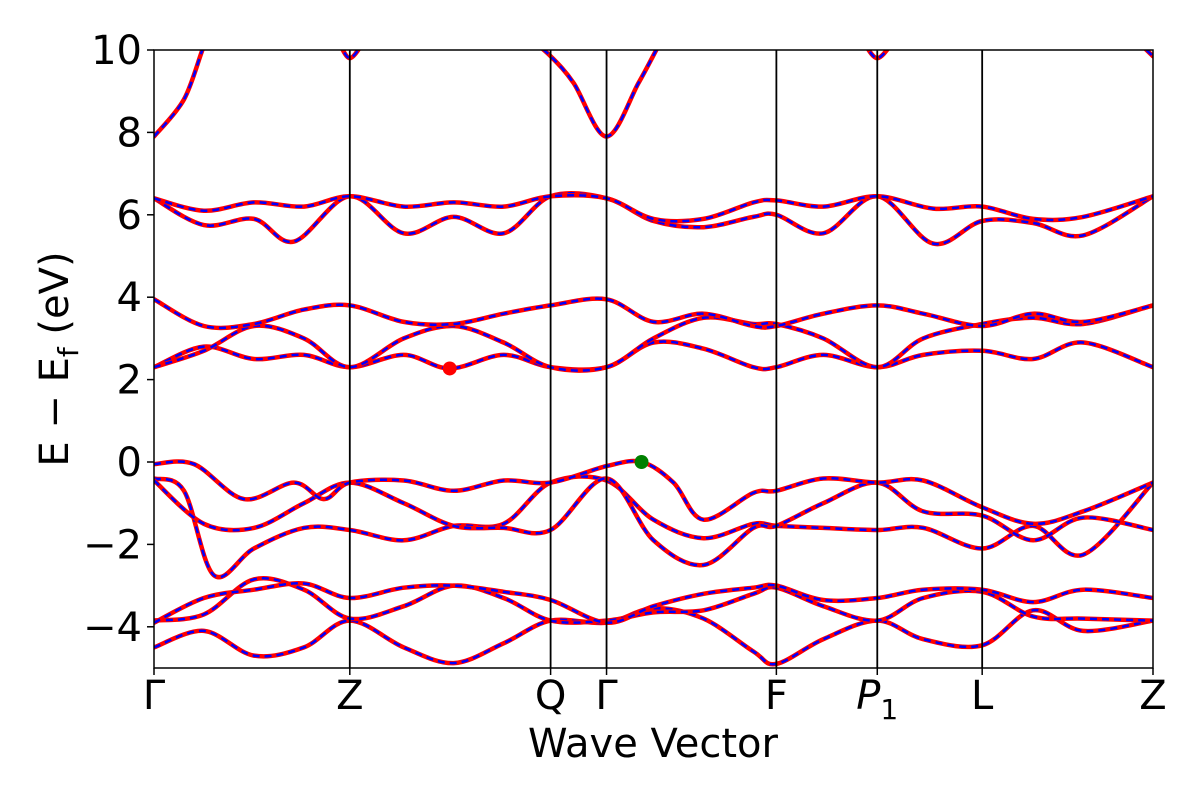 The width and height of the screenshot is (1200, 800). I want to click on y-axis-label: E − Ef (eV), so click(58, 358).